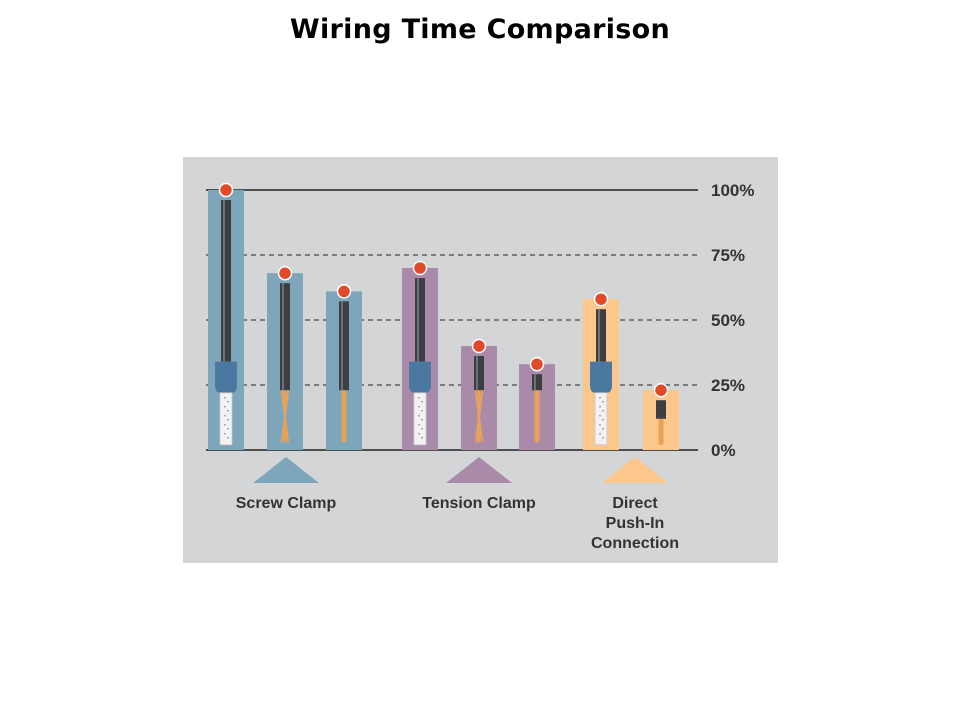  Describe the element at coordinates (635, 503) in the screenshot. I see `group-label: Direct` at that location.